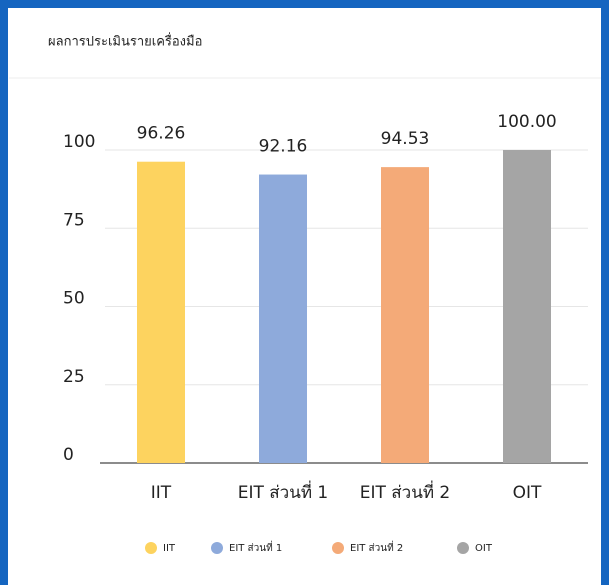  I want to click on y-tick-label: 75, so click(74, 220).